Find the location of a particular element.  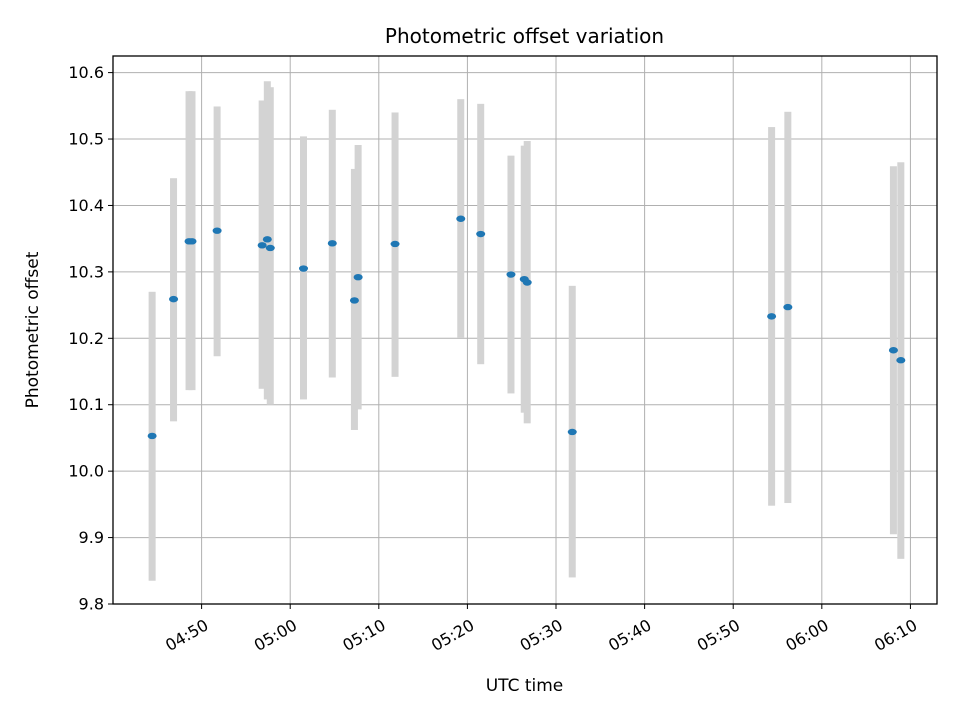

y-tick-label: 10.3 is located at coordinates (86, 271).